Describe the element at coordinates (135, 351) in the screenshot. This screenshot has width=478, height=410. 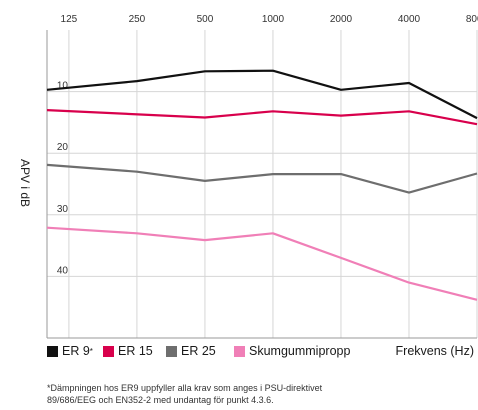
I see `legend-label-er15: ER 15` at that location.